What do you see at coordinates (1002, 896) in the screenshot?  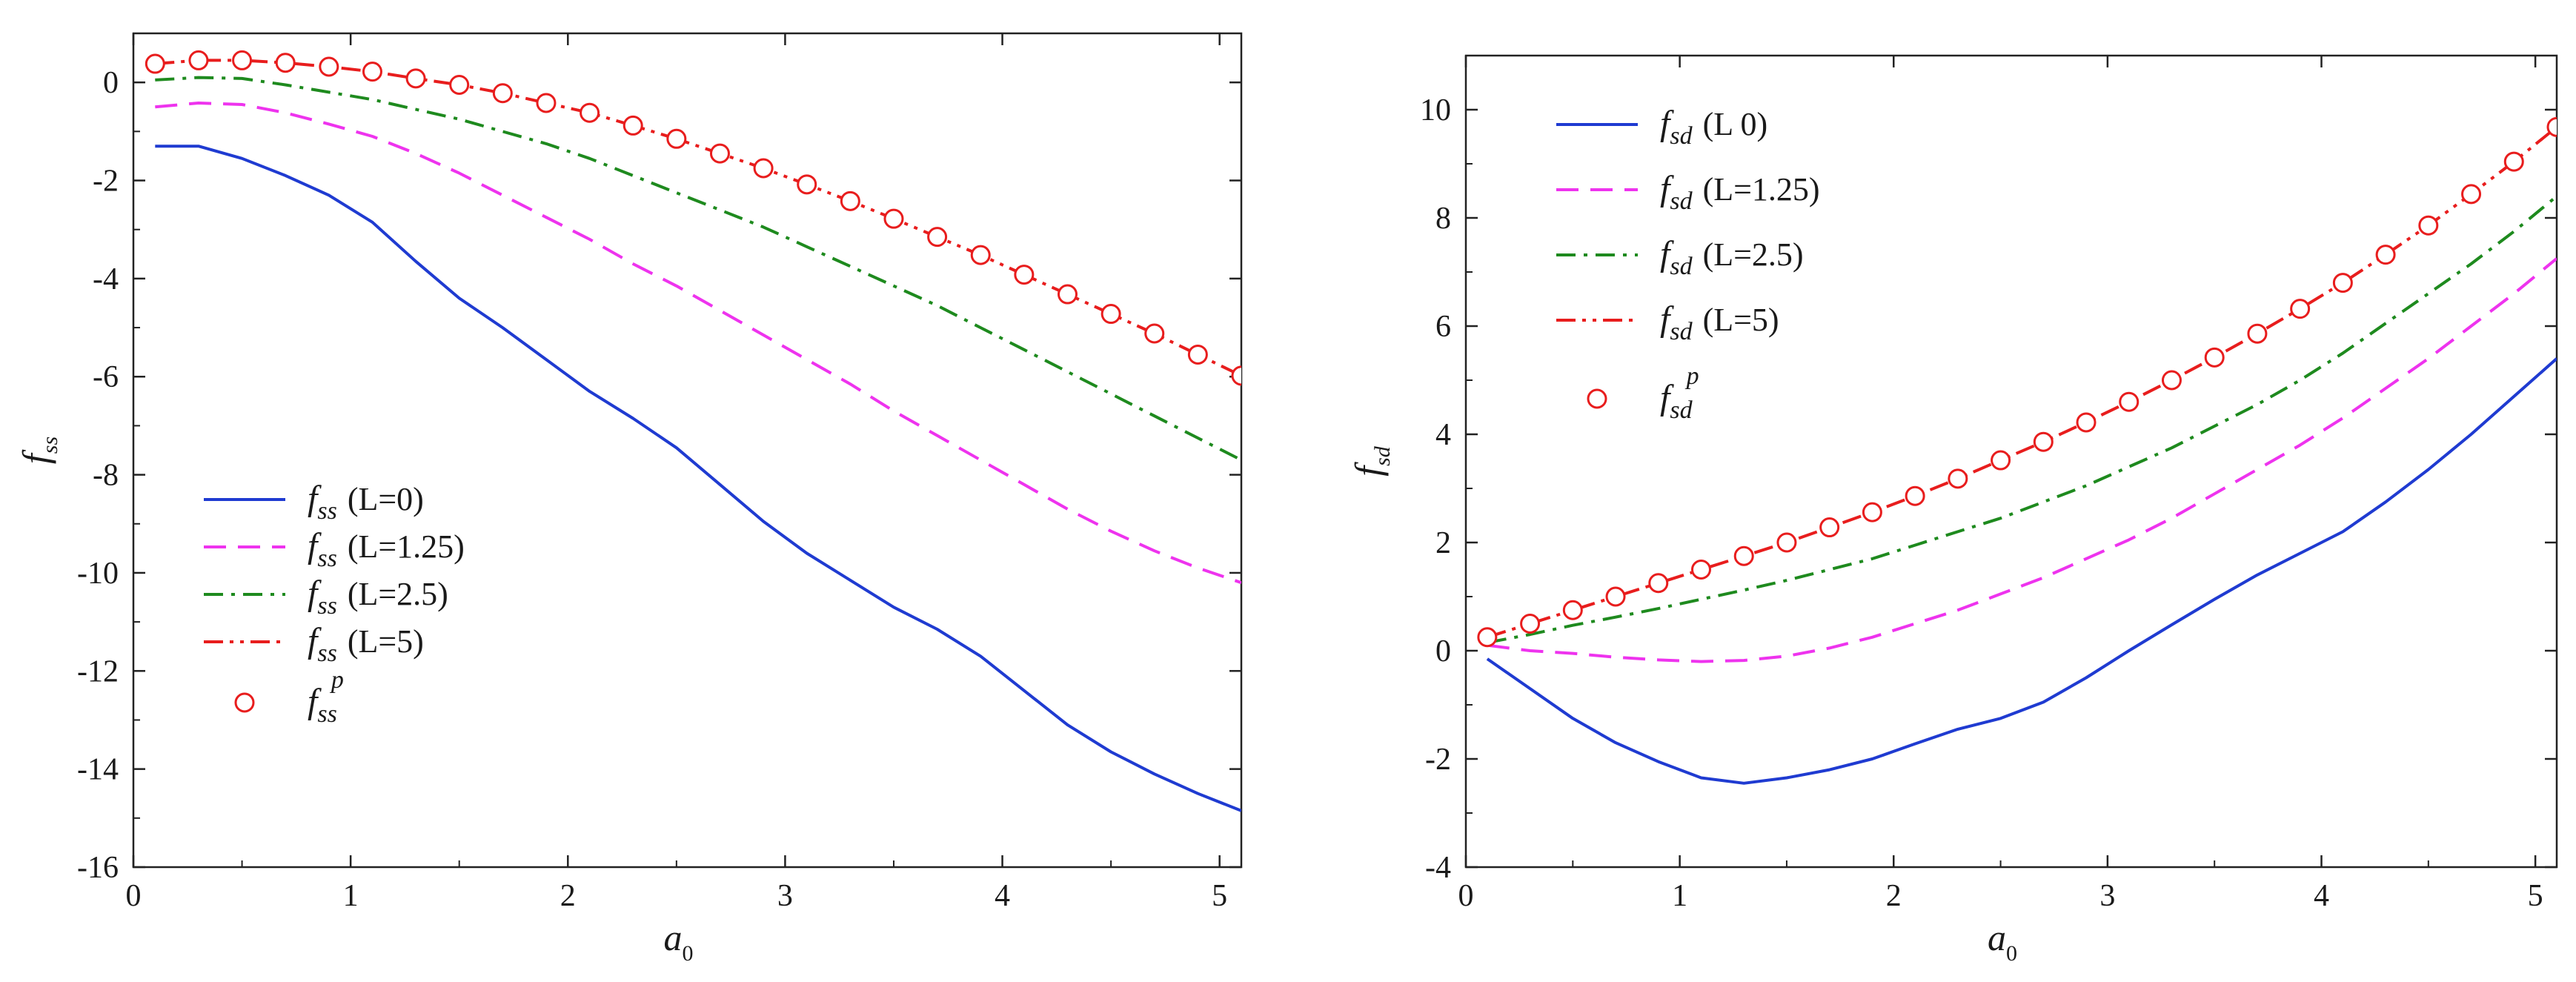 I see `x-tick-label: 4` at bounding box center [1002, 896].